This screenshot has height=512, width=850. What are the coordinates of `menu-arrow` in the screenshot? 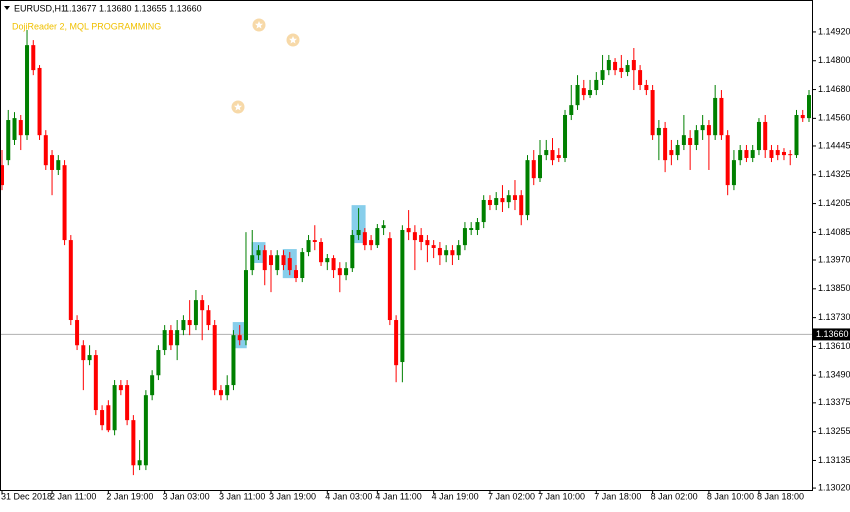 It's located at (7, 8).